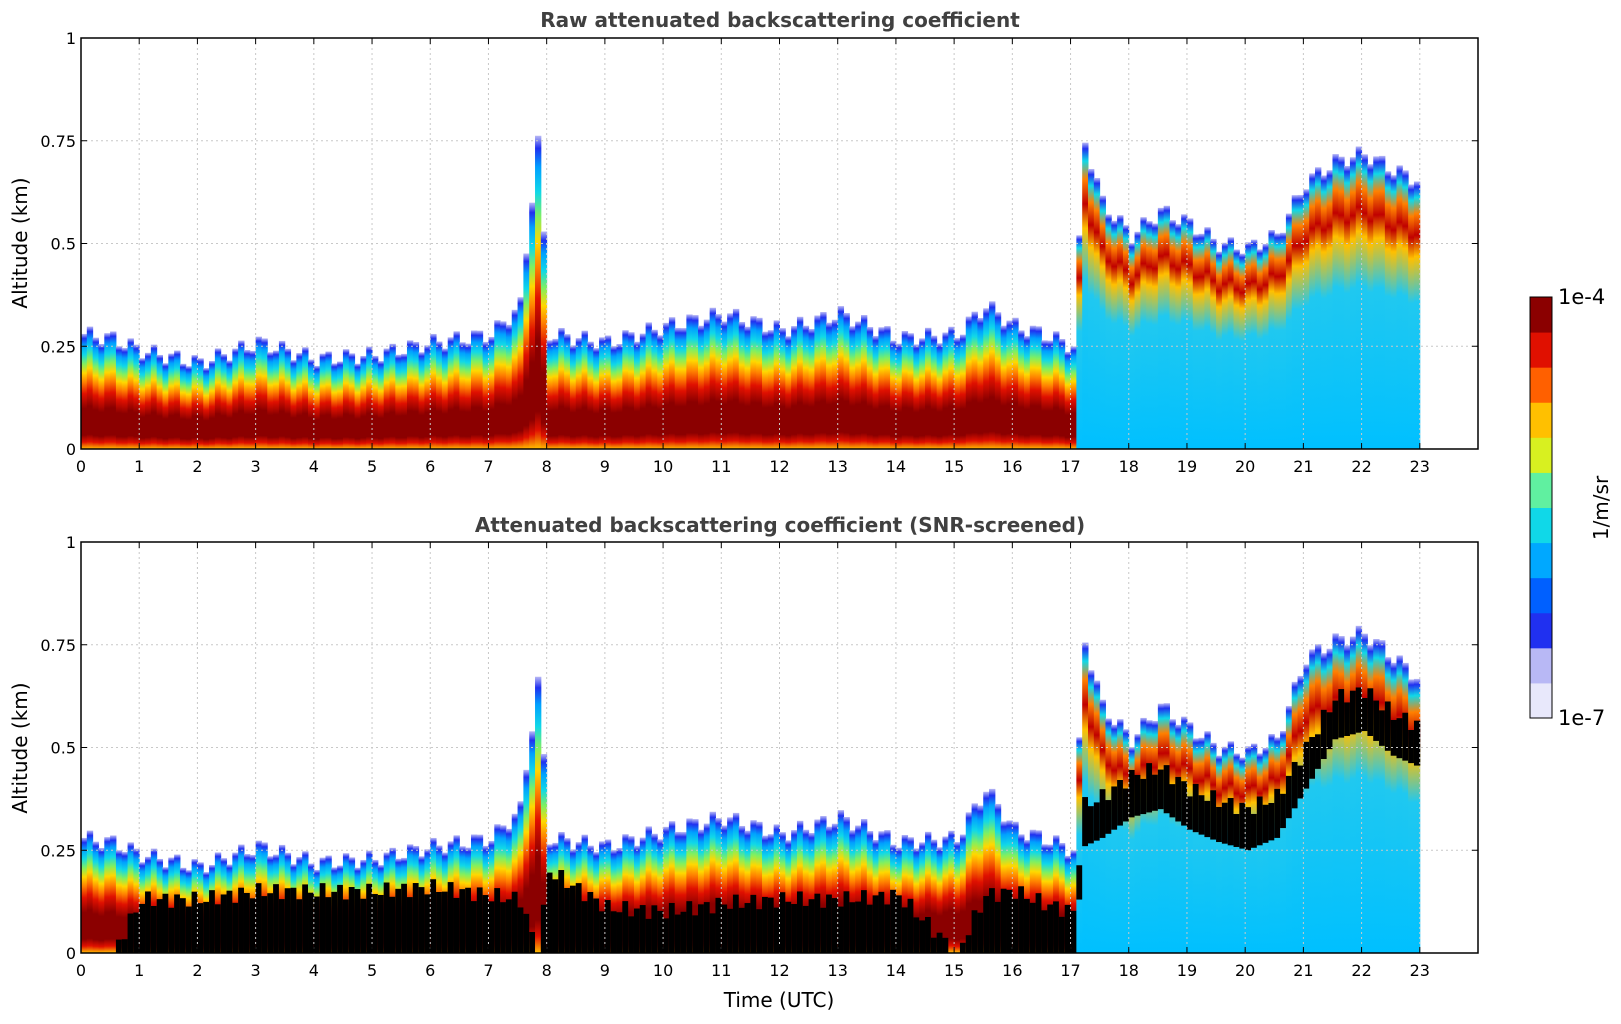 The height and width of the screenshot is (1024, 1621). I want to click on y-tick-label: 1, so click(71, 38).